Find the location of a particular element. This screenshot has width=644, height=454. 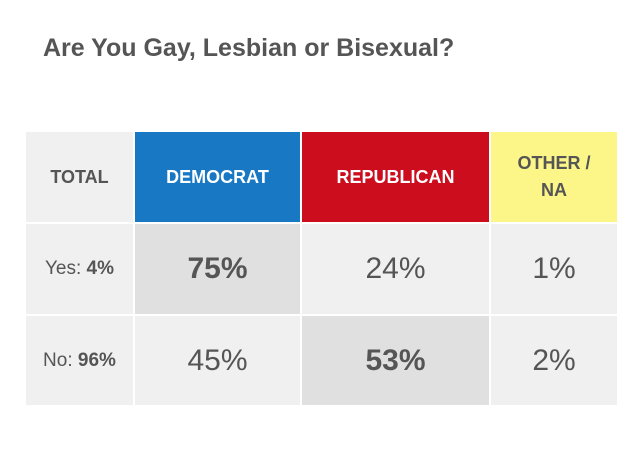

header-other-na-label: OTHER / NA is located at coordinates (553, 177).